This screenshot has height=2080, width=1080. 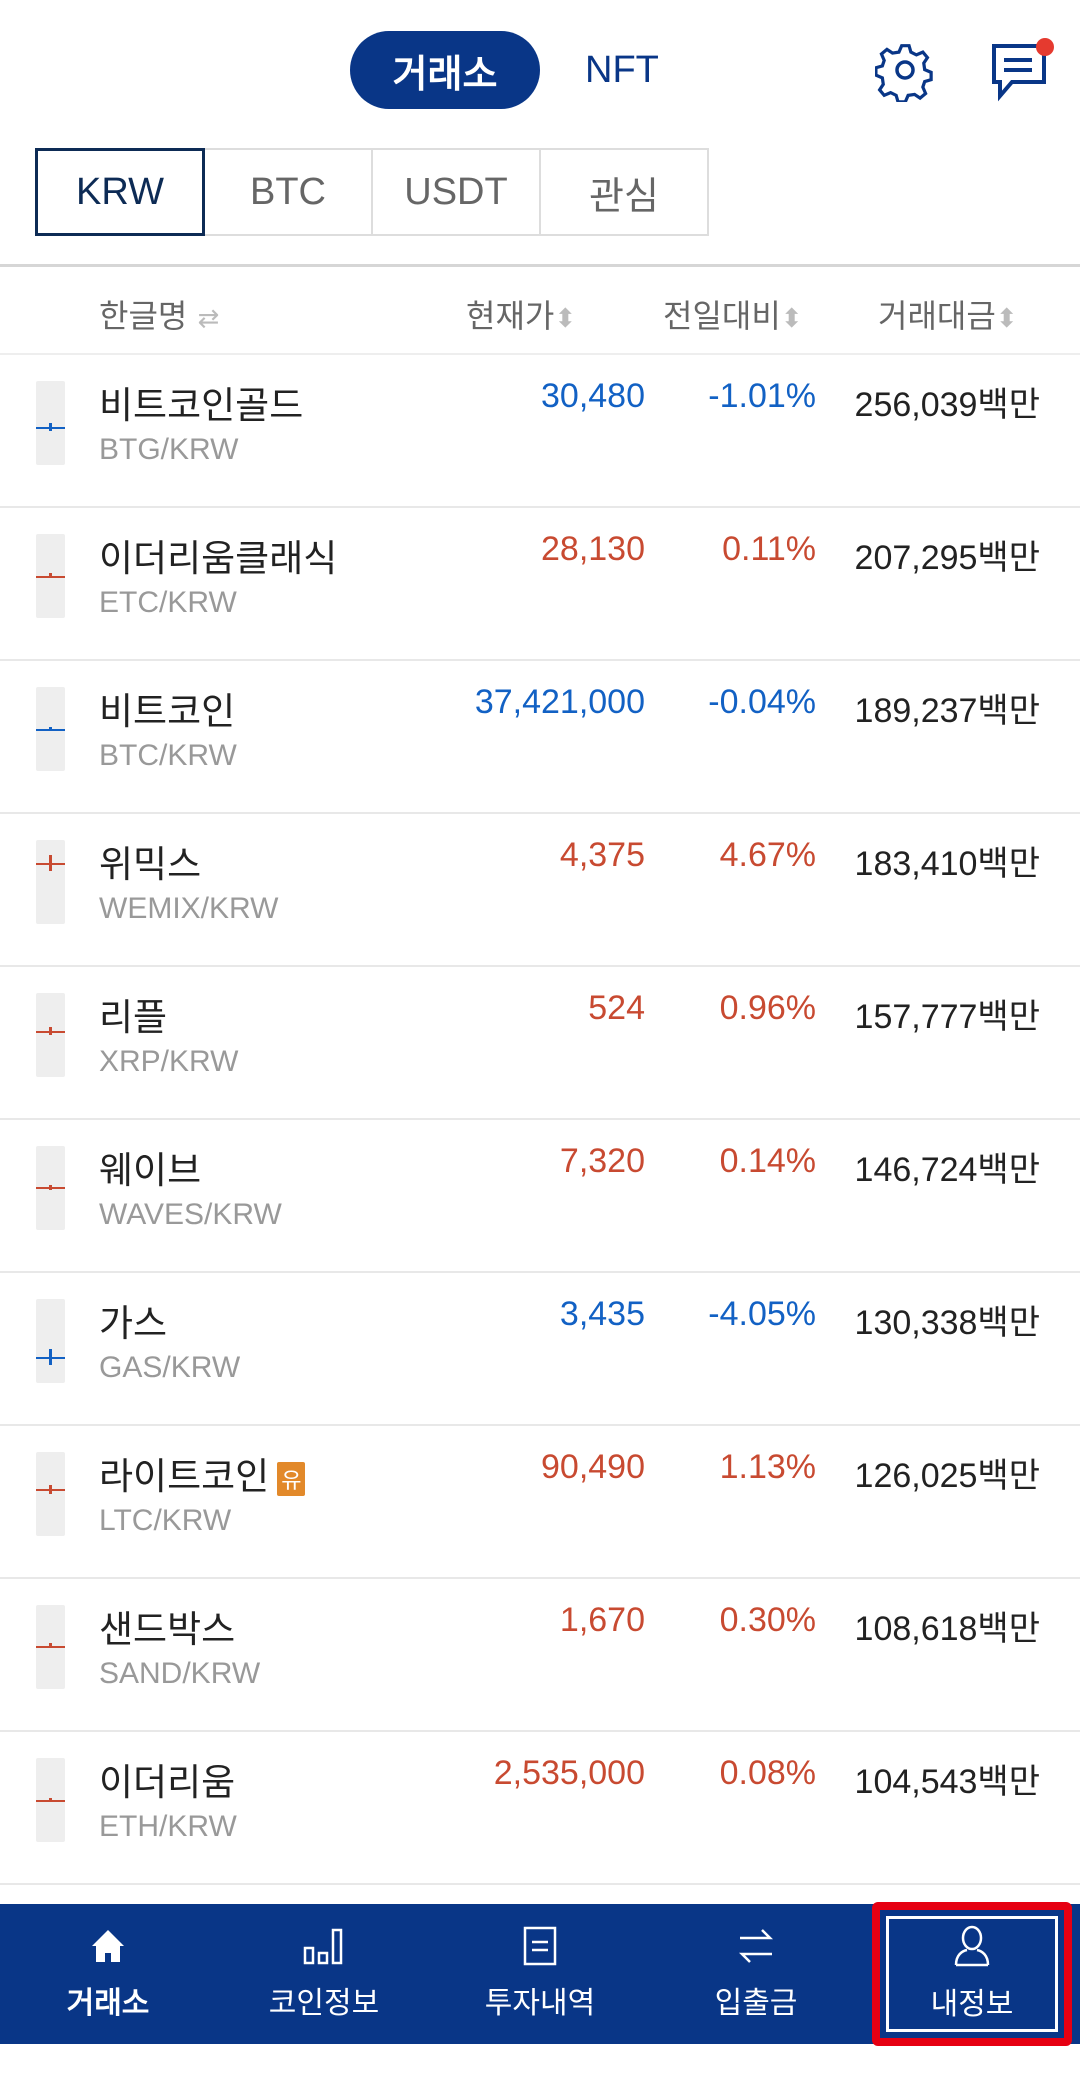 I want to click on current-price: 30,480, so click(x=593, y=396).